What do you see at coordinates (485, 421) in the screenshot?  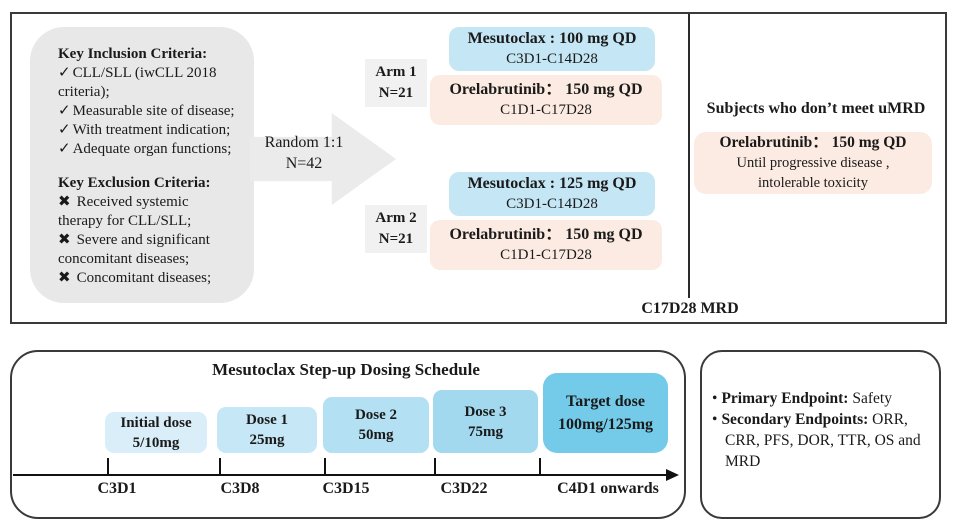 I see `dose-step-3: Dose 3 75mg` at bounding box center [485, 421].